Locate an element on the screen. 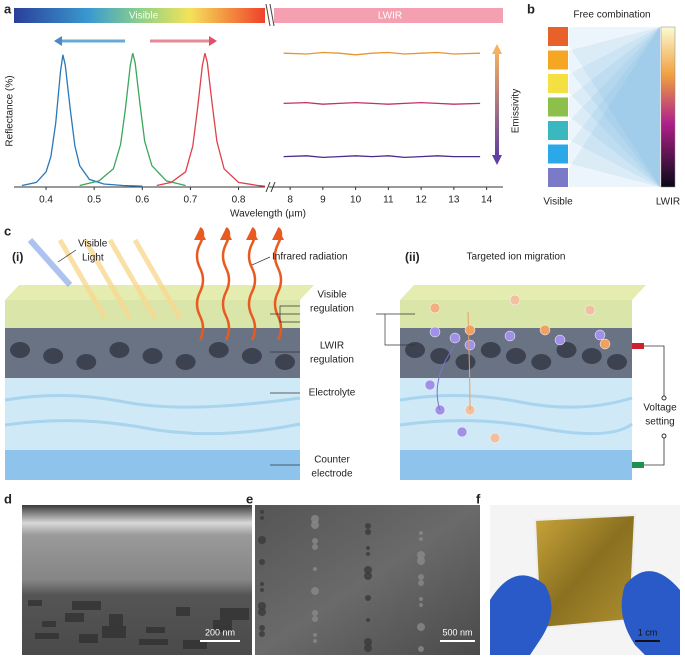 The height and width of the screenshot is (658, 685). sub-label: (ii) is located at coordinates (412, 257).